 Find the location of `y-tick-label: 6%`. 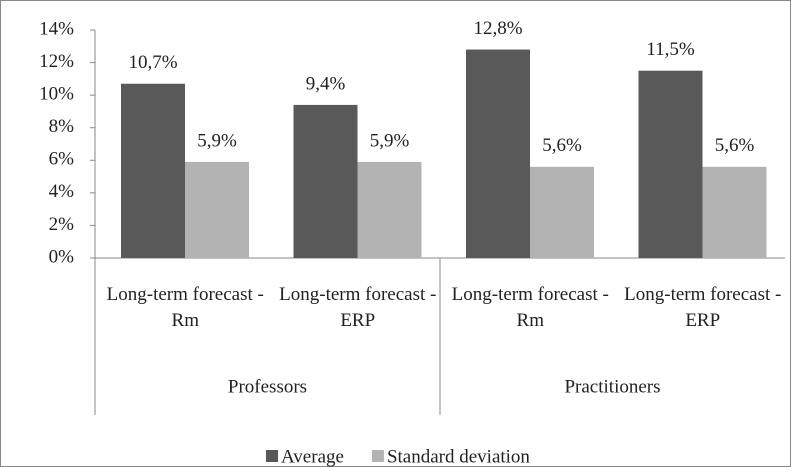

y-tick-label: 6% is located at coordinates (62, 159).